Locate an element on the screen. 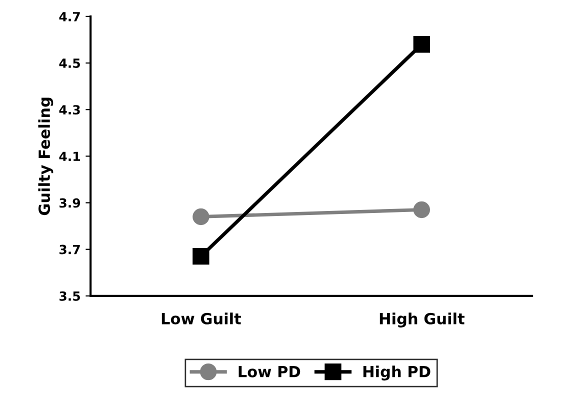 The width and height of the screenshot is (566, 411). x-tick-label: High Guilt is located at coordinates (422, 320).